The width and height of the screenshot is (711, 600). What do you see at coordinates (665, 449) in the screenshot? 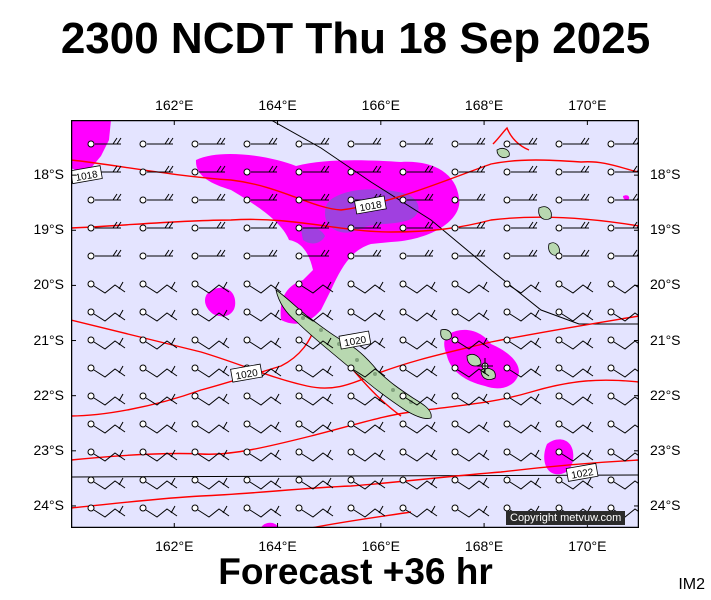
I see `latitude-label-right: 23°S` at bounding box center [665, 449].